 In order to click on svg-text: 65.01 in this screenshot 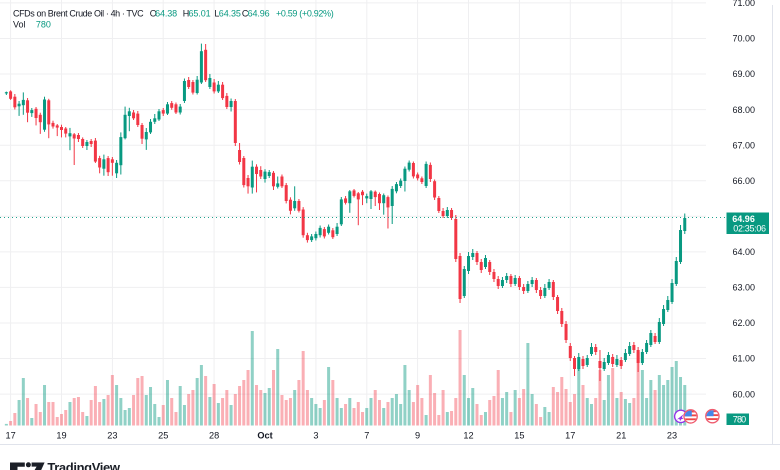, I will do `click(200, 13)`.